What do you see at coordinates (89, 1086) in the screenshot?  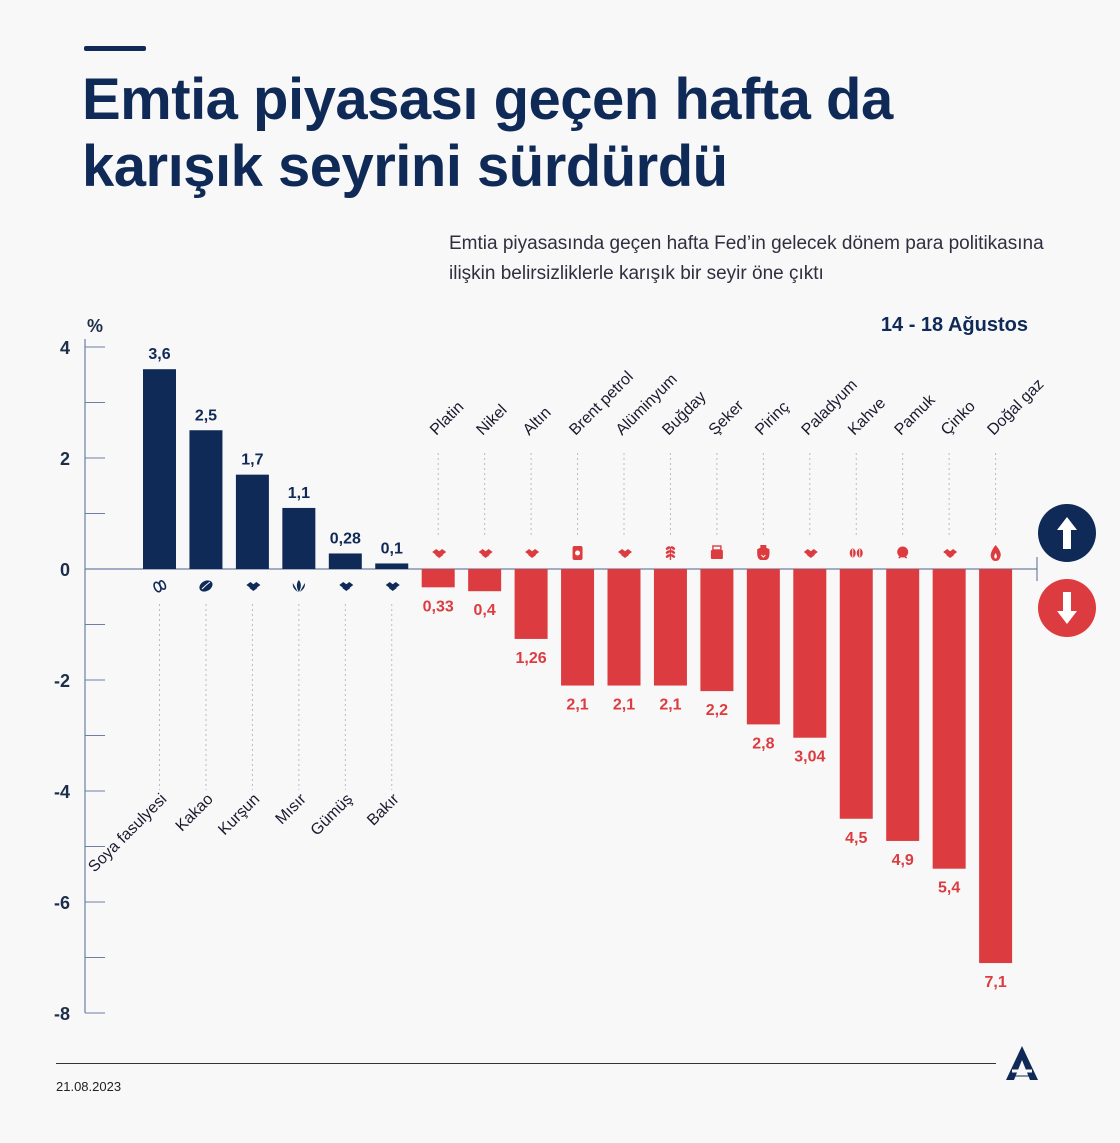 I see `publish-date: 21.08.2023` at bounding box center [89, 1086].